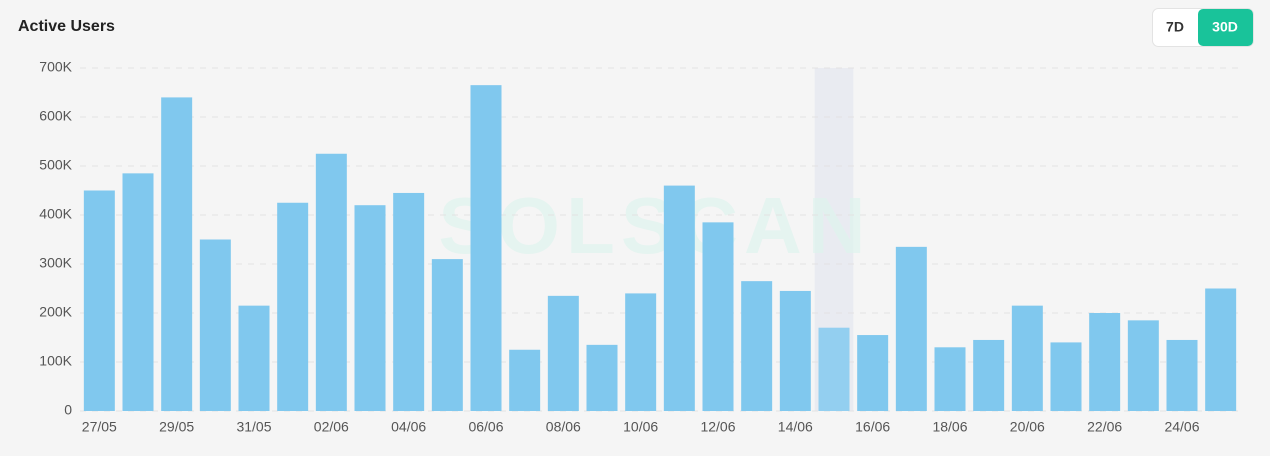 The height and width of the screenshot is (456, 1270). I want to click on x-tick-label: 16/06, so click(872, 427).